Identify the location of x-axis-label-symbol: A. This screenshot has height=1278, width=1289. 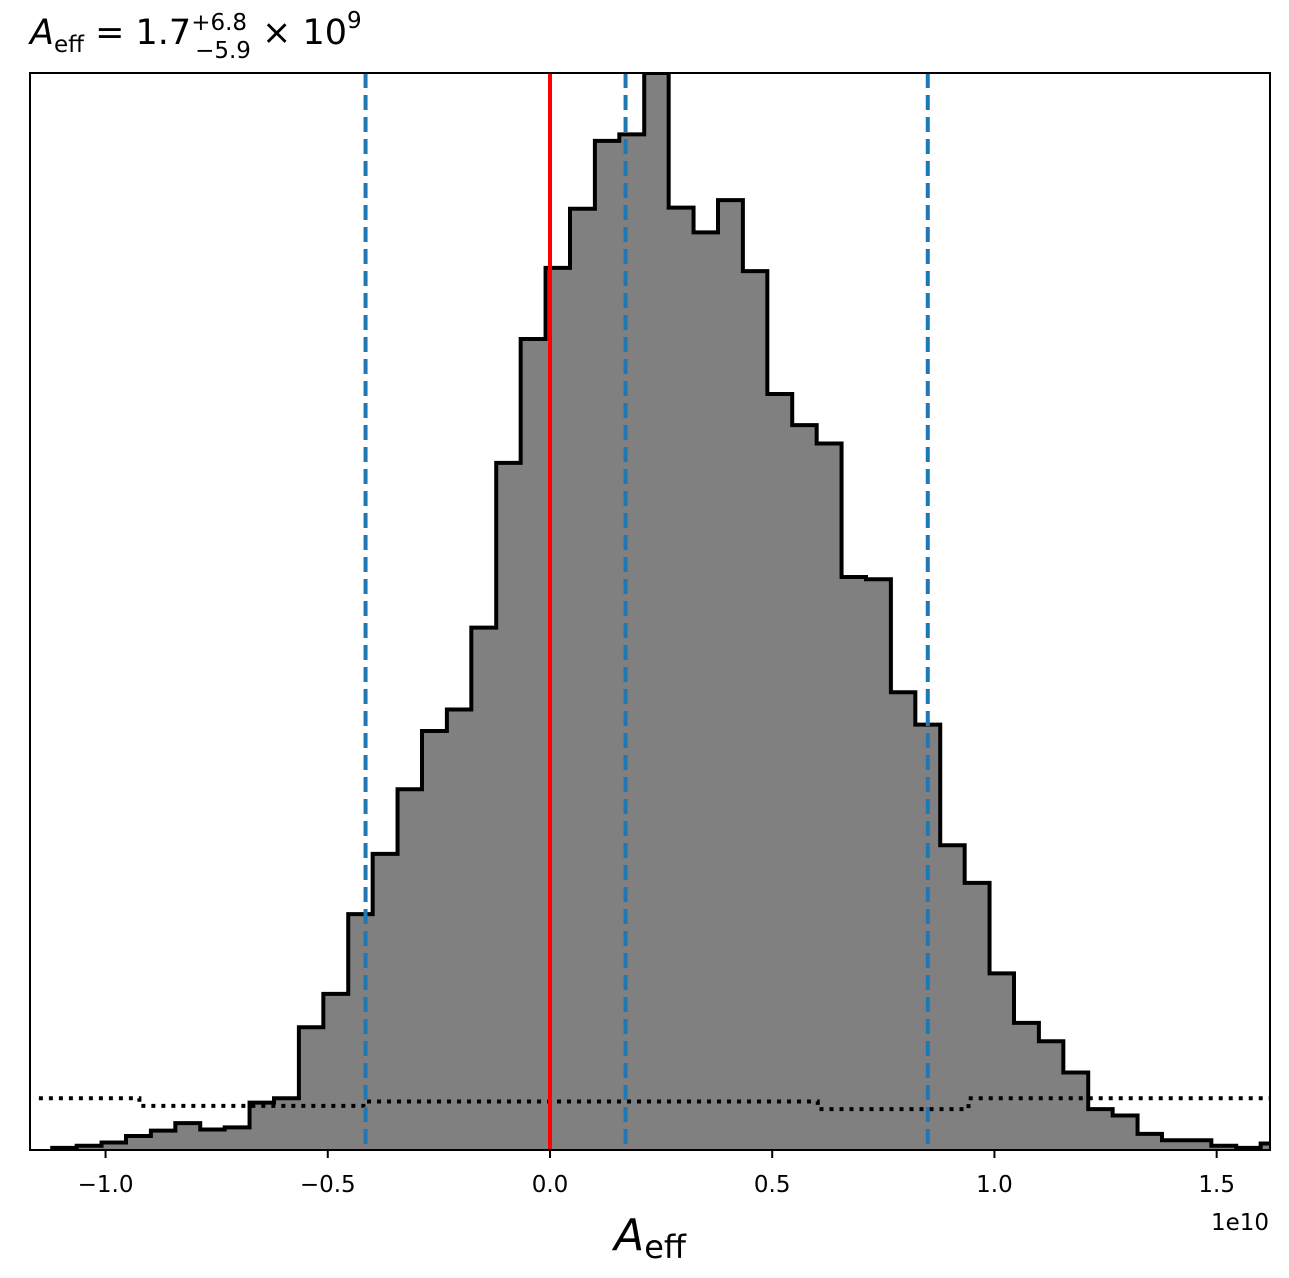
(627, 1235).